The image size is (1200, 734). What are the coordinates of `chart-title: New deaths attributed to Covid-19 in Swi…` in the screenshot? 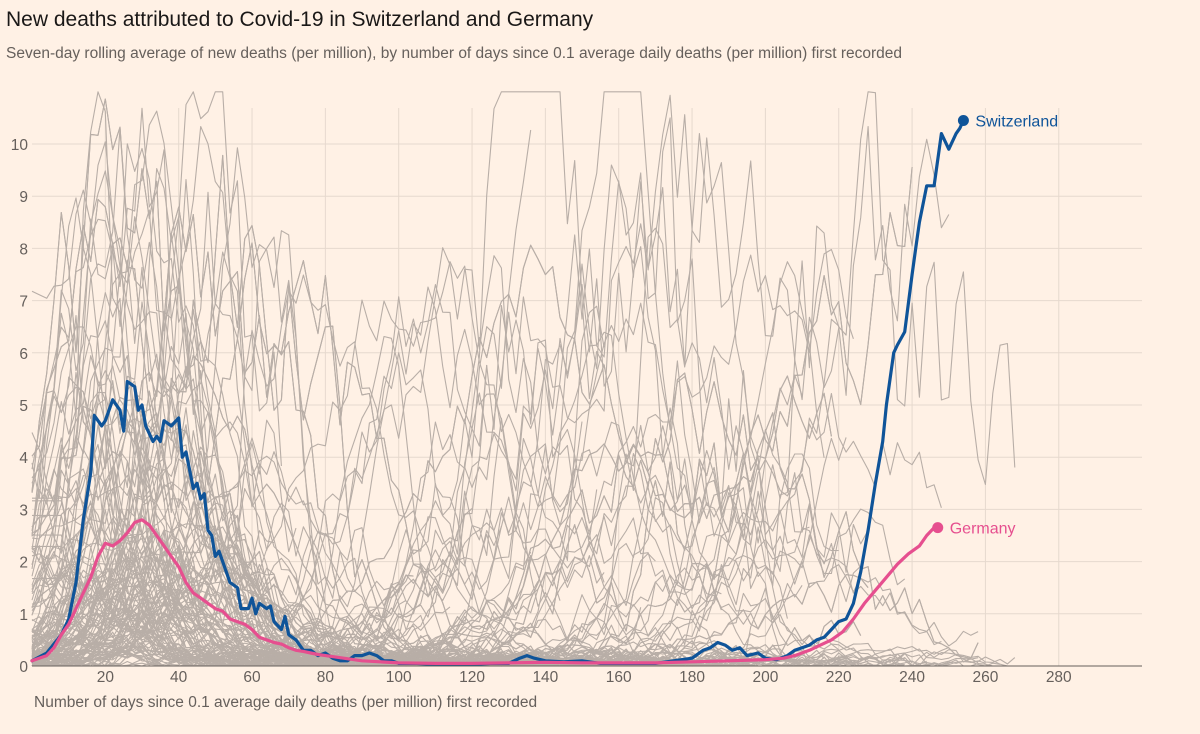 It's located at (300, 19).